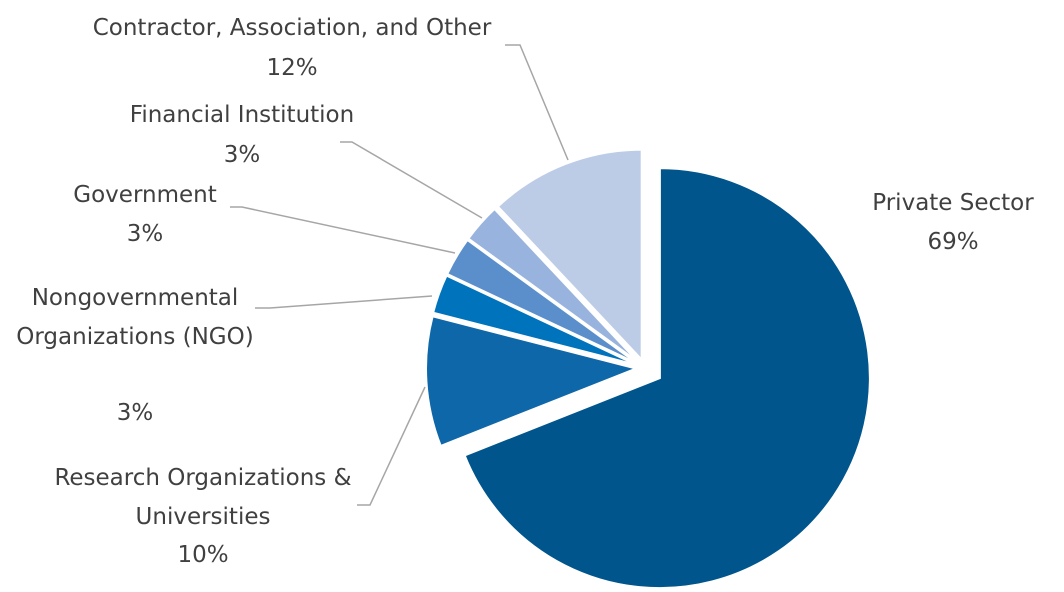  I want to click on value-label: 12%, so click(292, 68).